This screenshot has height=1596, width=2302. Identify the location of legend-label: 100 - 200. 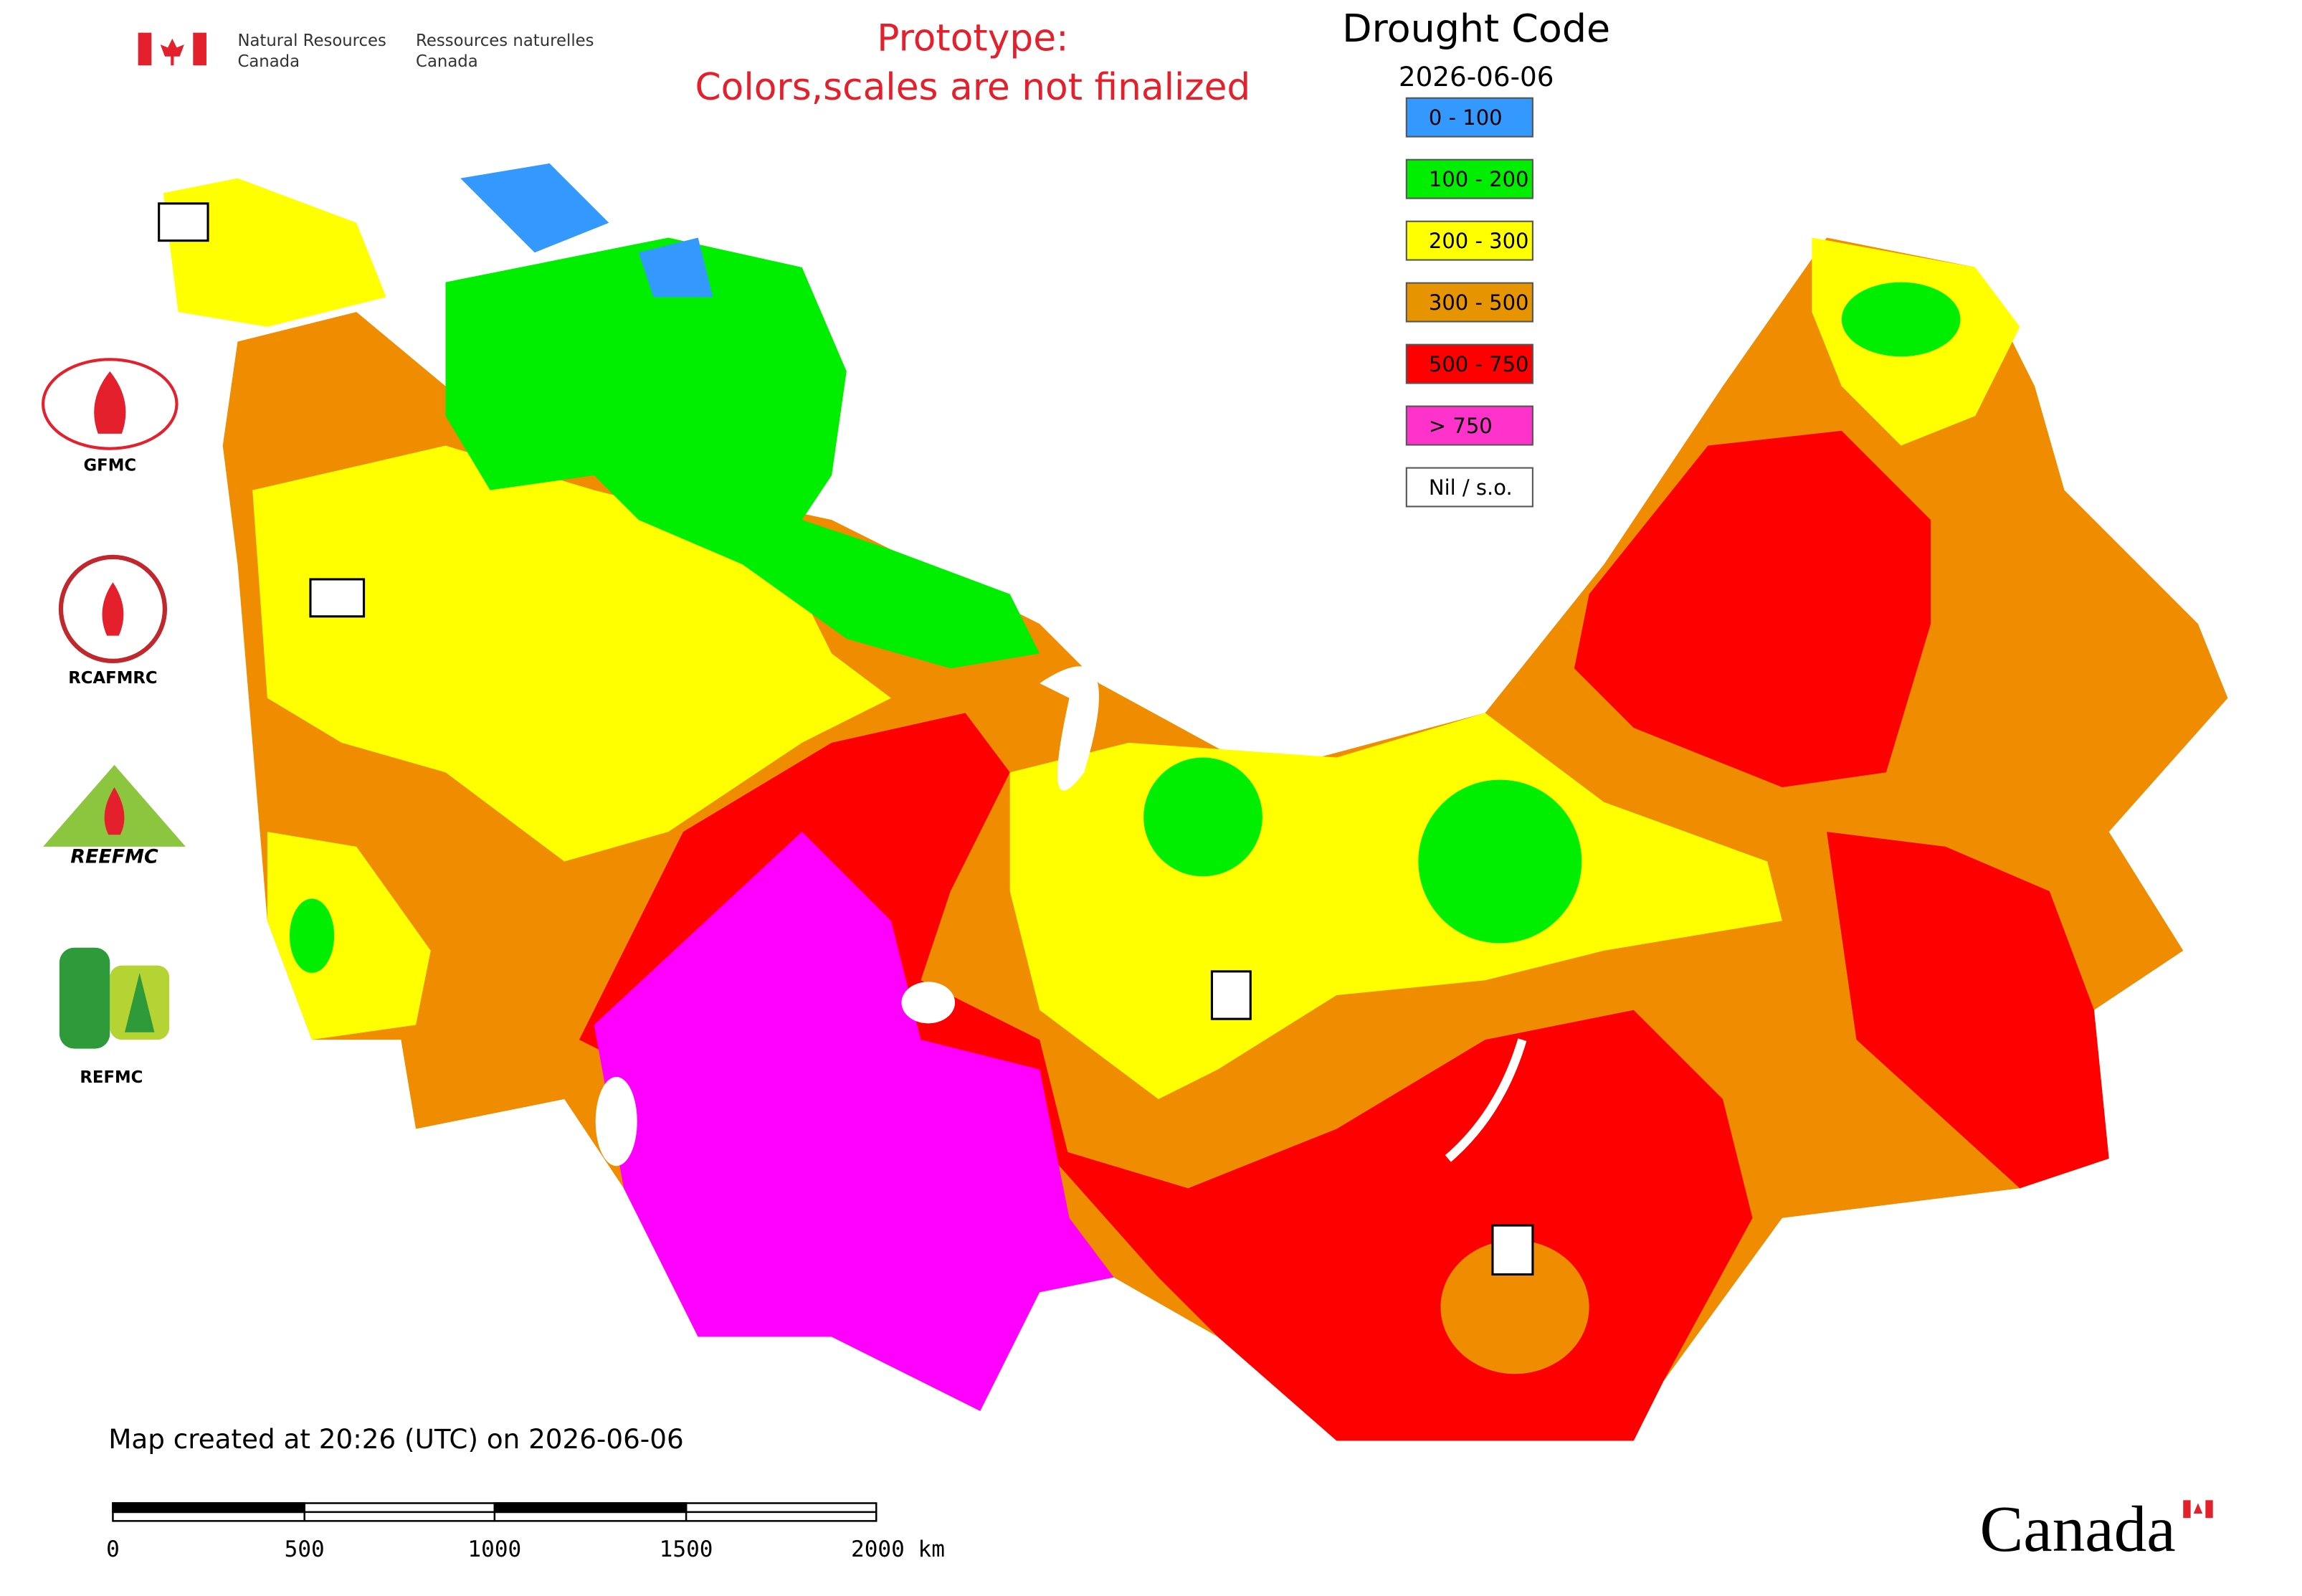
(1479, 179).